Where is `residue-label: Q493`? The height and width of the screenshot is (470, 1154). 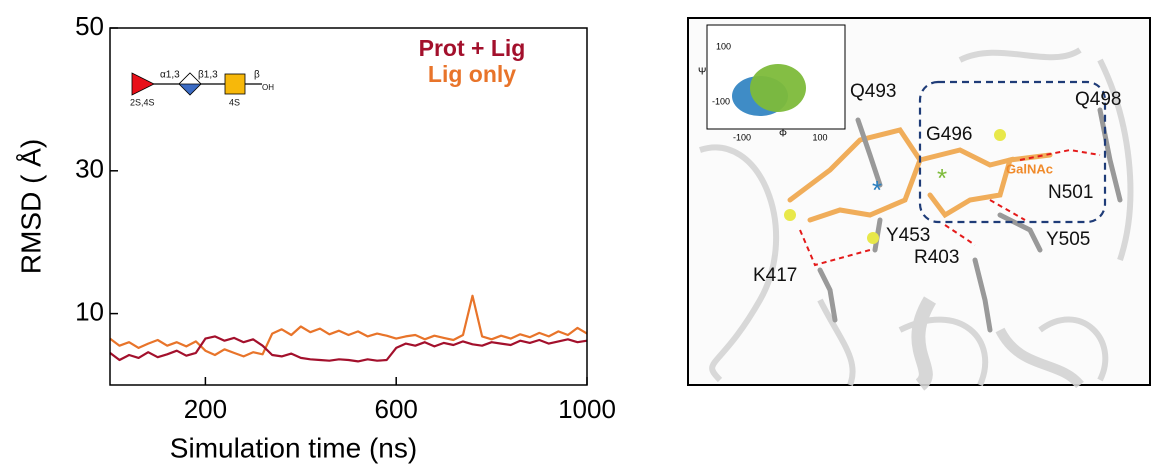
residue-label: Q493 is located at coordinates (873, 91).